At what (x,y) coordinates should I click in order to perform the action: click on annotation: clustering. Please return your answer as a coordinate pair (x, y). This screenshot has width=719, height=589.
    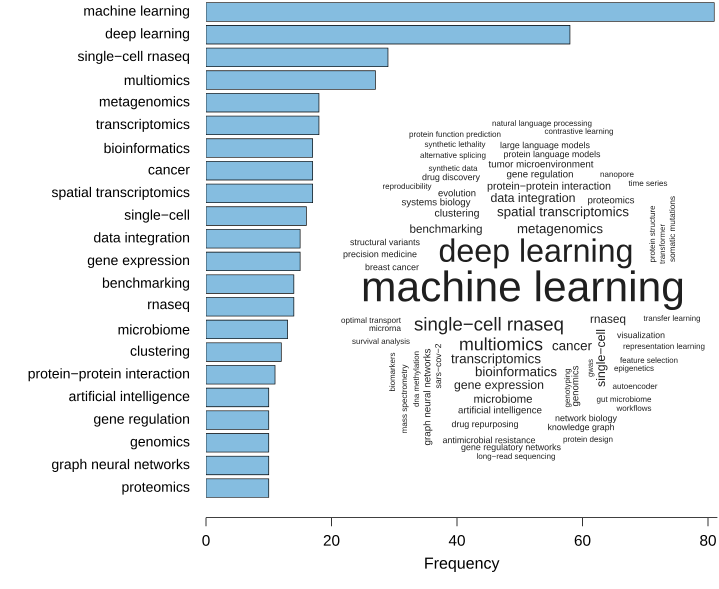
    Looking at the image, I should click on (456, 213).